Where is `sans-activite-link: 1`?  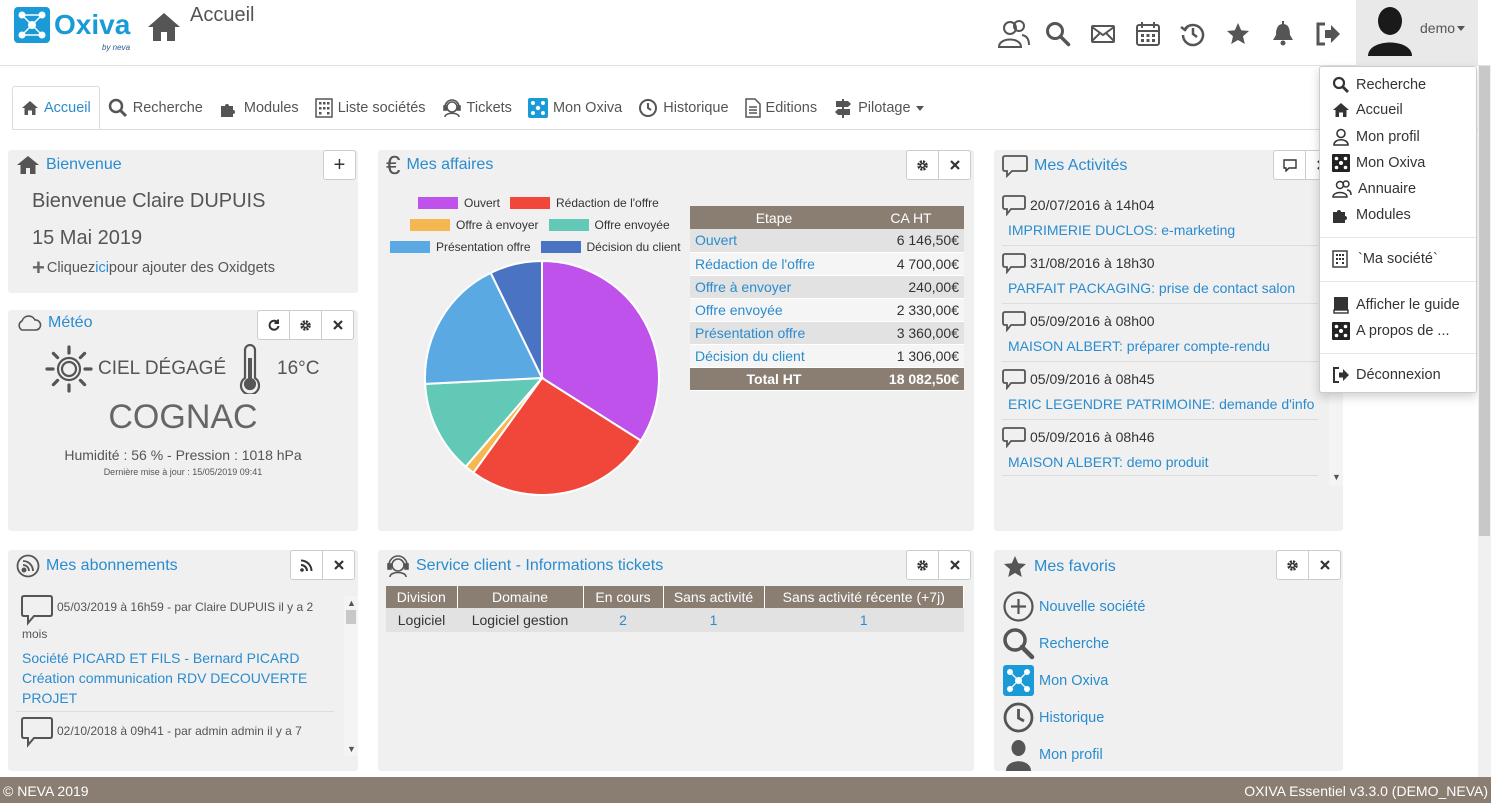
sans-activite-link: 1 is located at coordinates (713, 620).